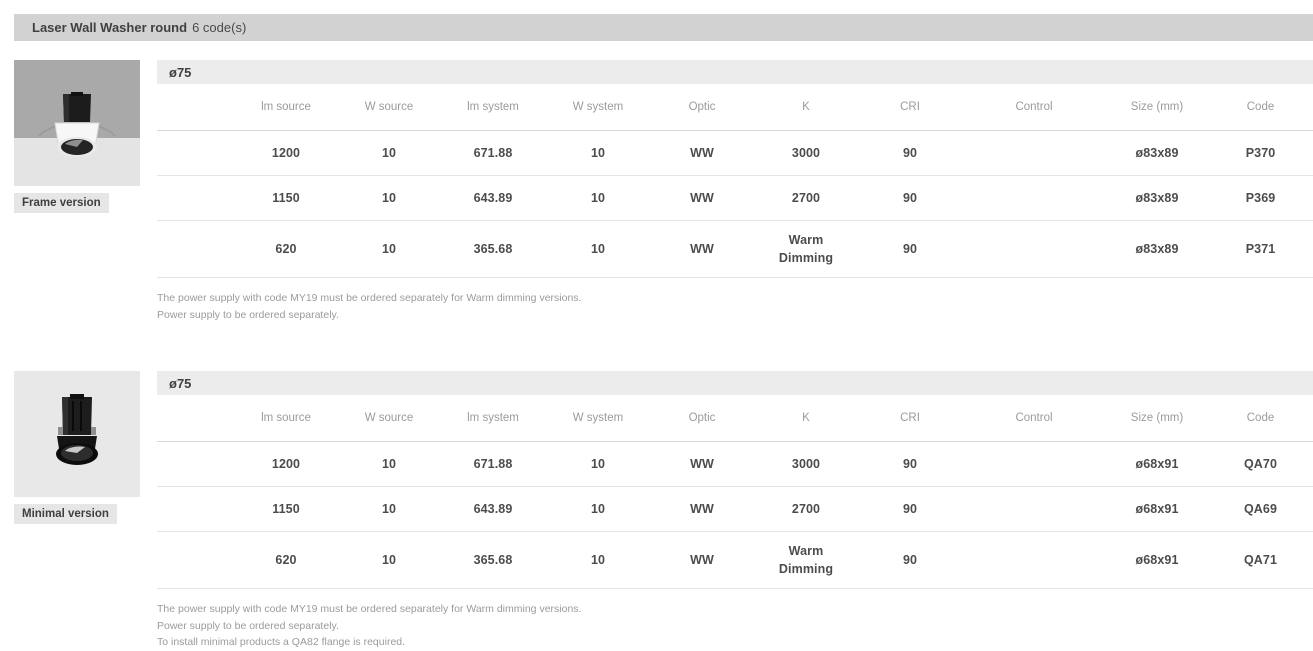 This screenshot has width=1313, height=651. What do you see at coordinates (110, 27) in the screenshot?
I see `product-family-title: Laser Wall Washer round` at bounding box center [110, 27].